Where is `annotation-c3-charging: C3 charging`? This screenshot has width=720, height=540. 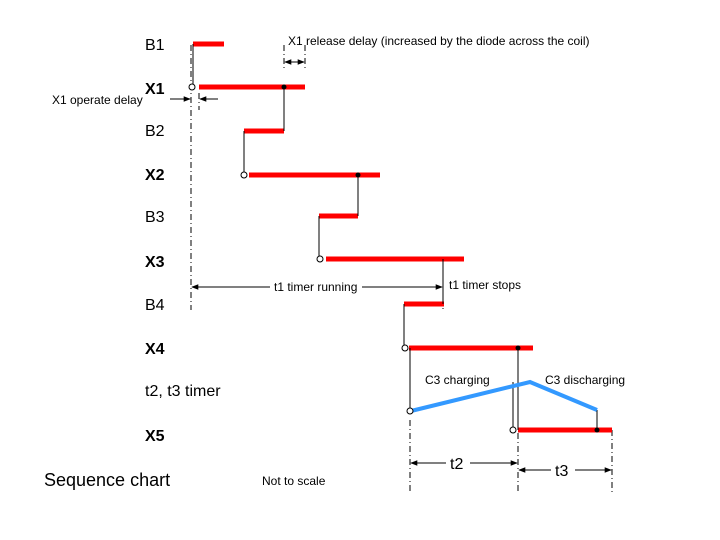
annotation-c3-charging: C3 charging is located at coordinates (457, 380).